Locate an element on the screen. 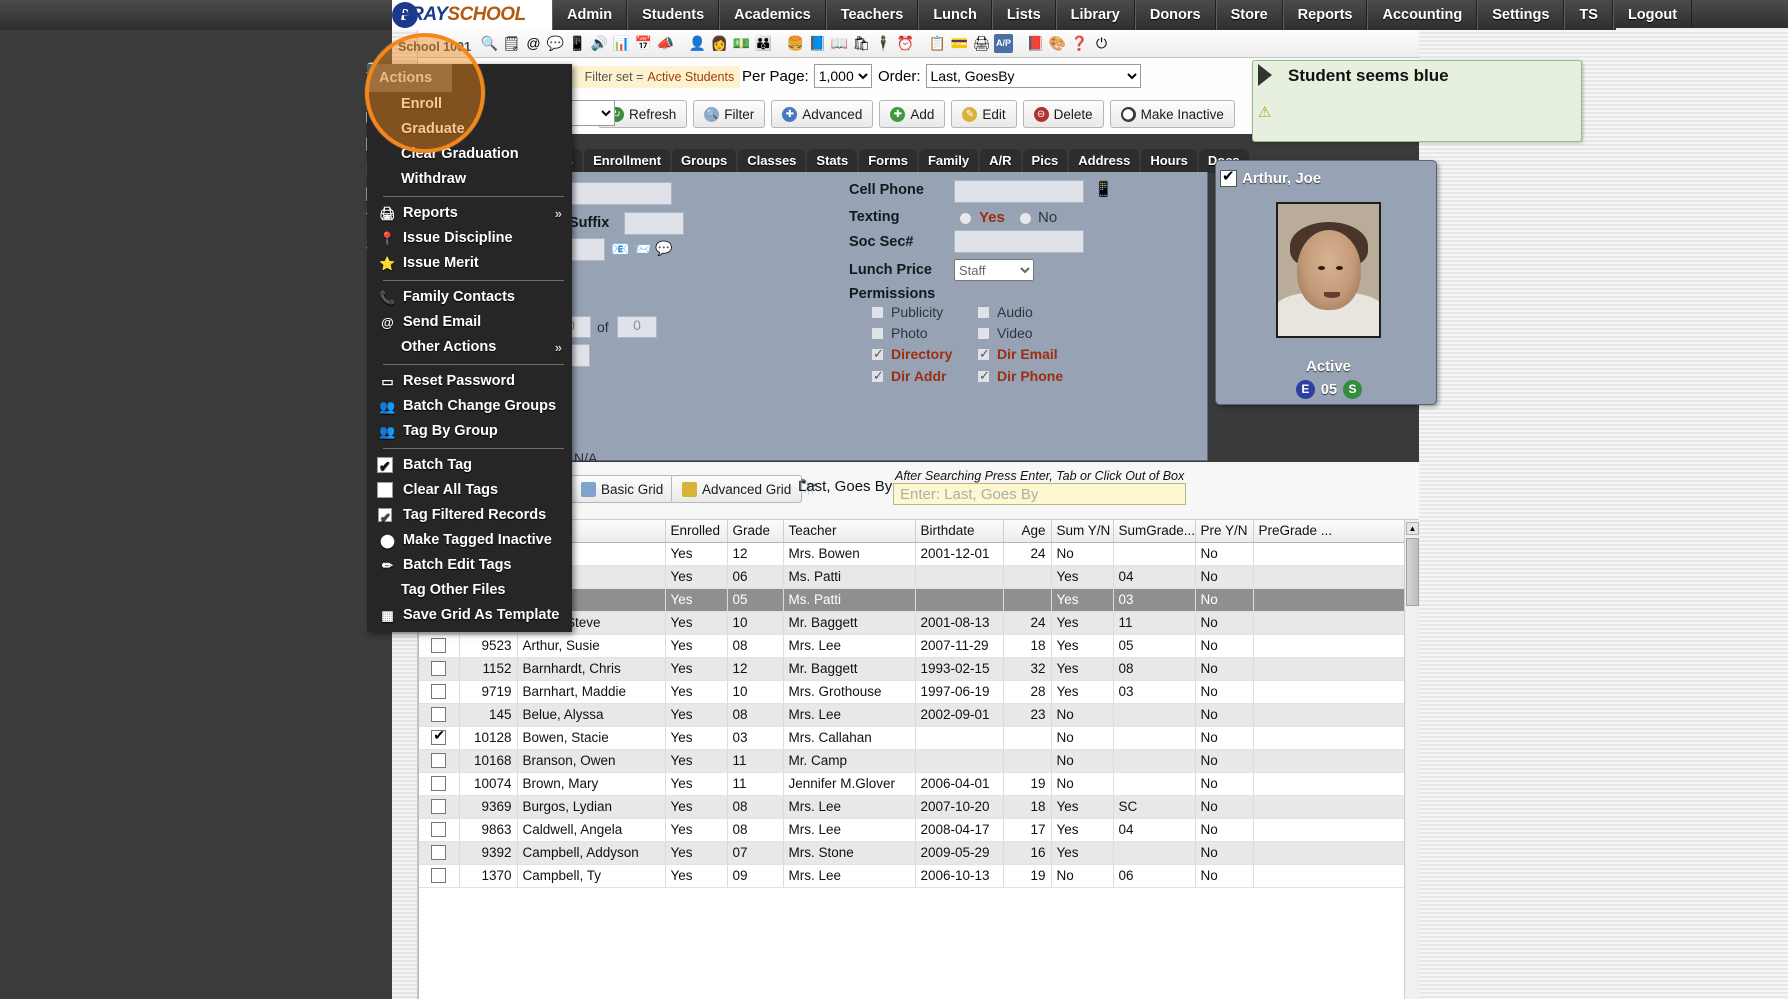 The image size is (1788, 999). help-icon: ❓ is located at coordinates (1079, 43).